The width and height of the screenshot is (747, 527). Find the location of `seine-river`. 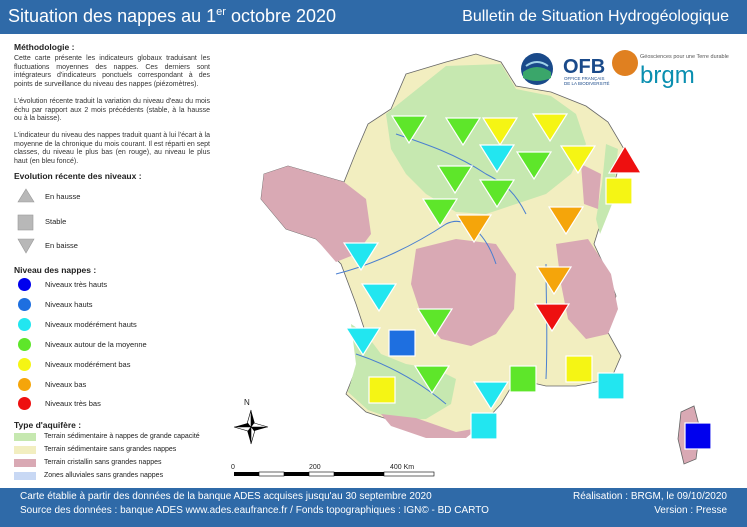

seine-river is located at coordinates (461, 174).